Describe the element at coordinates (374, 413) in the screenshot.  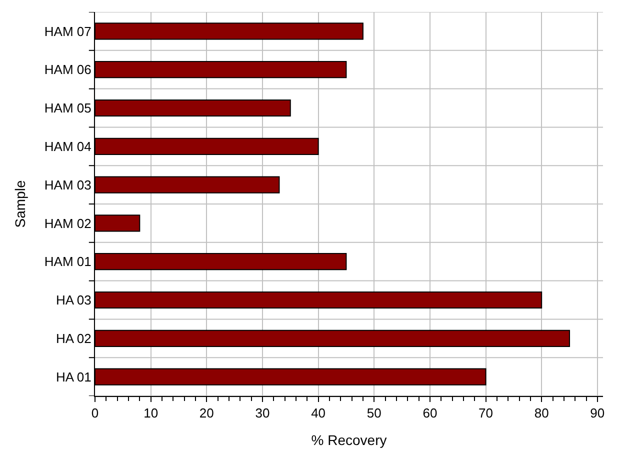
I see `x-tick-label: 50` at that location.